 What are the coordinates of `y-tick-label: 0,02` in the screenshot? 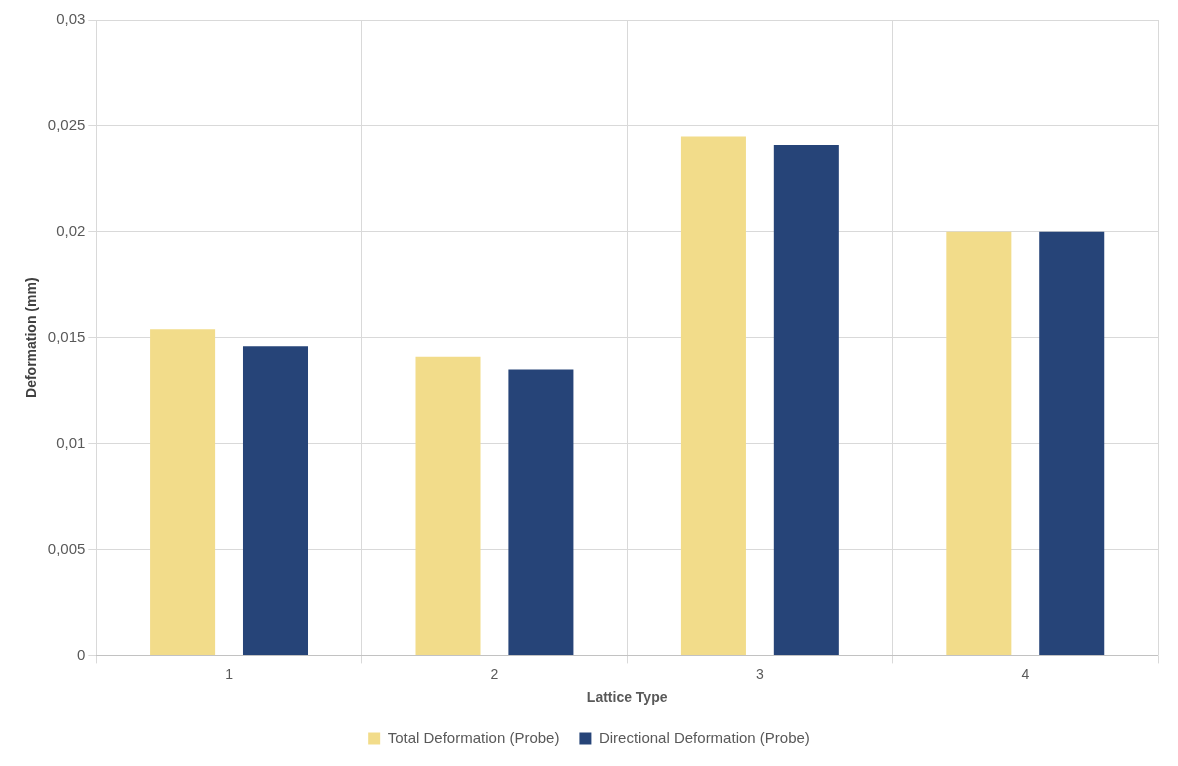 It's located at (71, 230).